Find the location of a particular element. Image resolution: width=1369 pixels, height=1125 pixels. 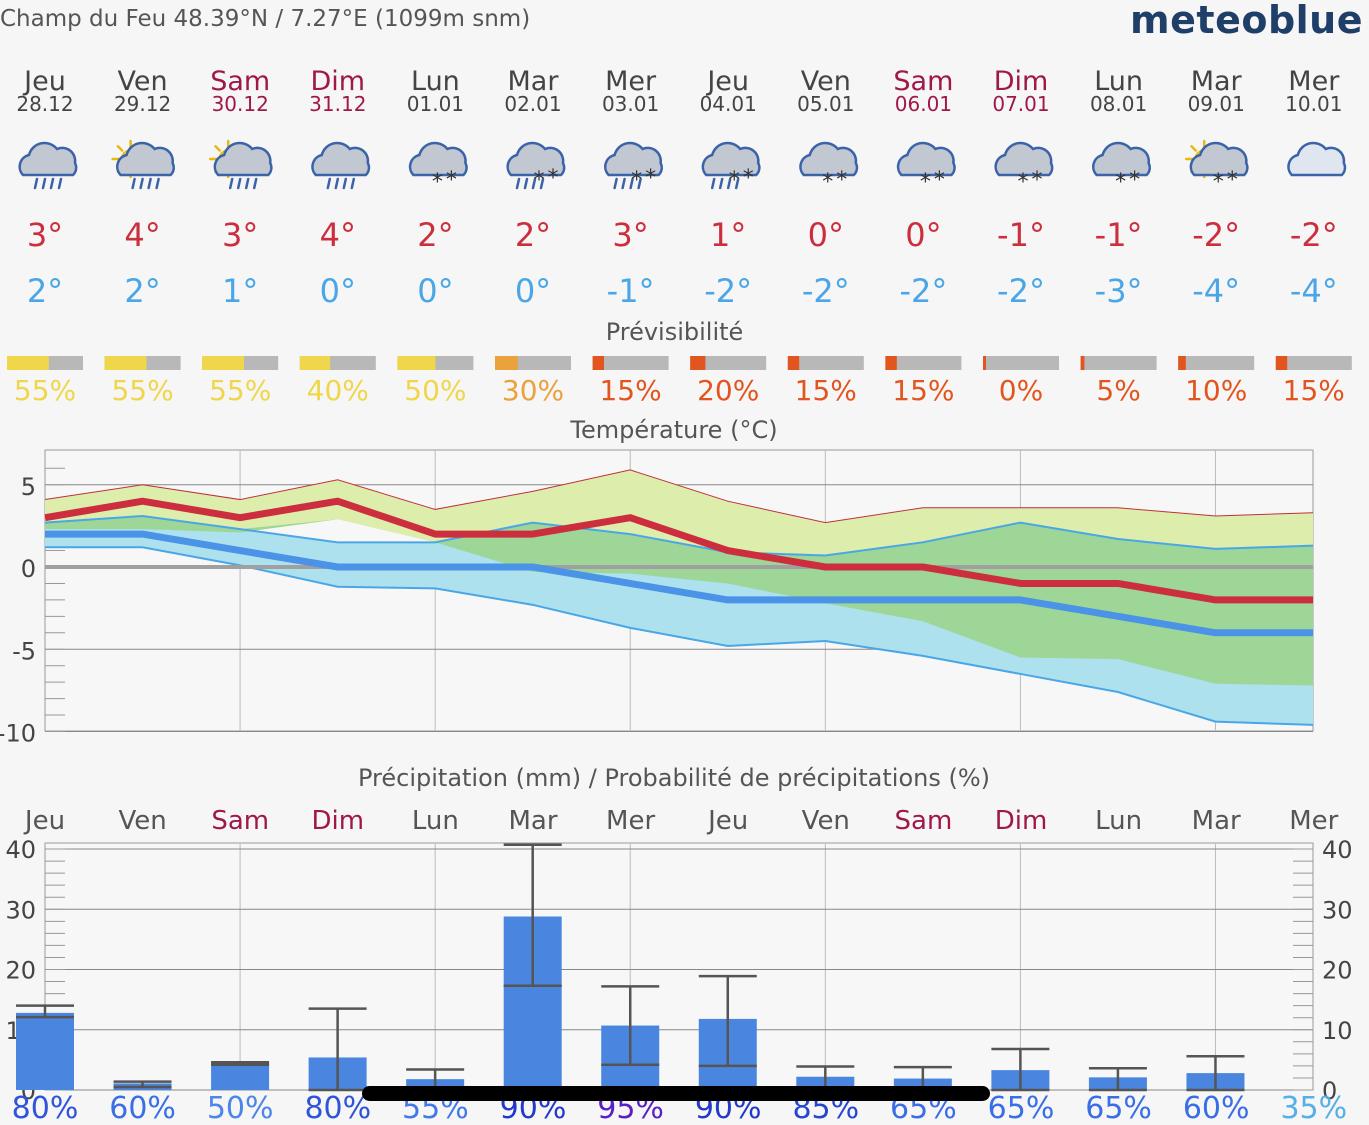

tmin-label: 0° is located at coordinates (435, 291).